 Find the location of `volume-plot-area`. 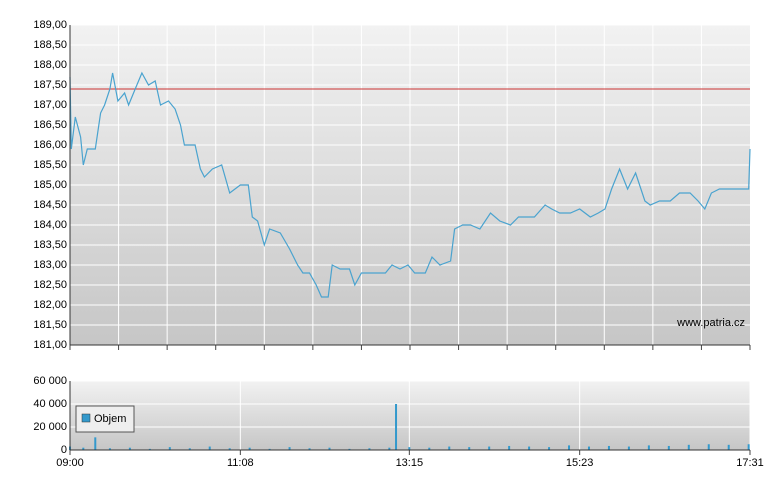

volume-plot-area is located at coordinates (410, 415).